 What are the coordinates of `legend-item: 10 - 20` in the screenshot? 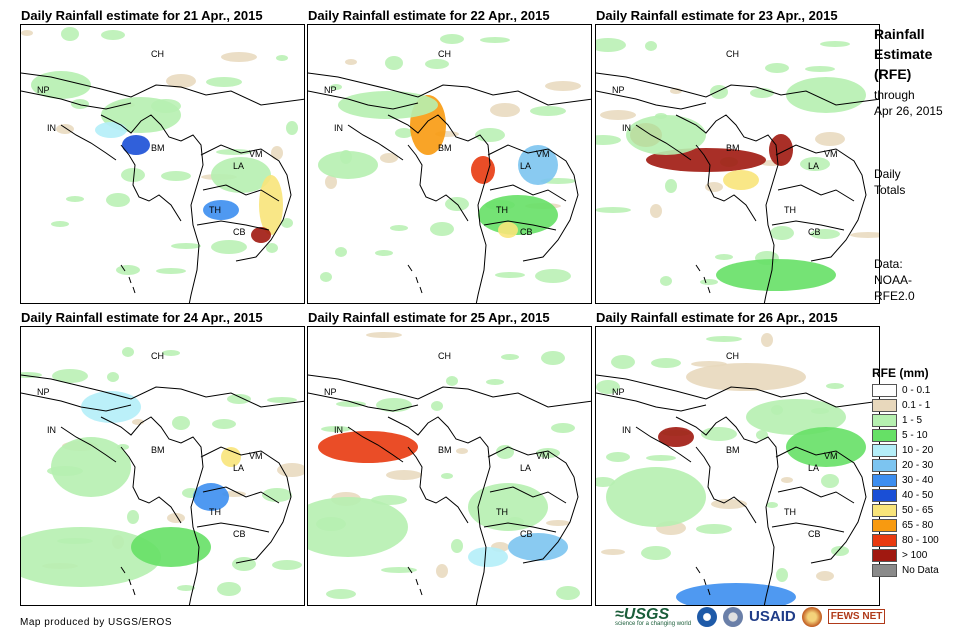 It's located at (905, 450).